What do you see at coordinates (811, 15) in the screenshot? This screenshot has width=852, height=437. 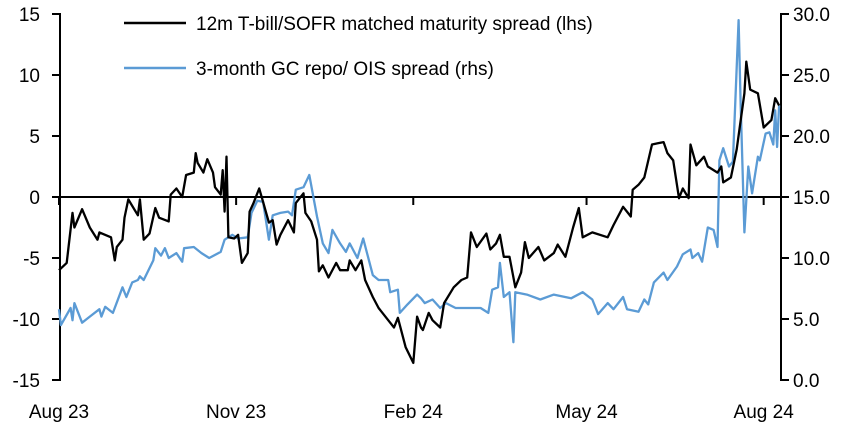 I see `right-y-tick-label: 30.0` at bounding box center [811, 15].